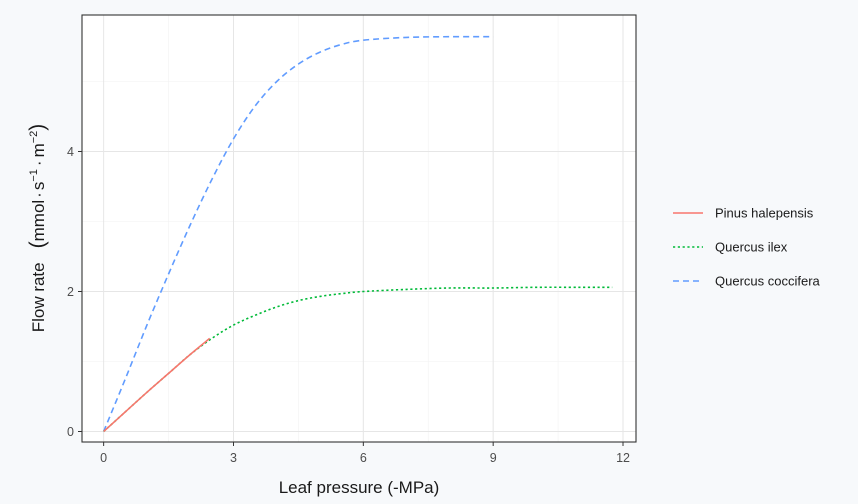 The height and width of the screenshot is (504, 858). I want to click on y-axis-units-open: (, so click(37, 244).